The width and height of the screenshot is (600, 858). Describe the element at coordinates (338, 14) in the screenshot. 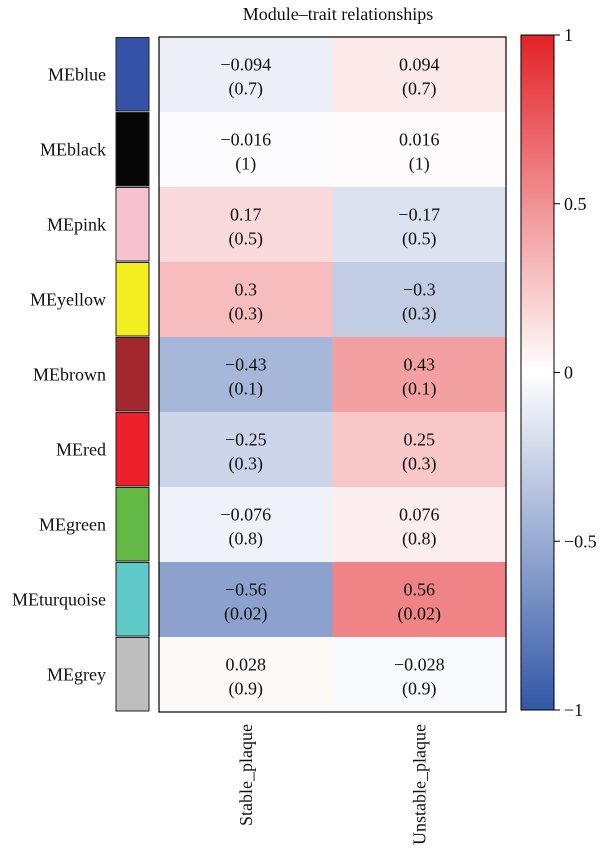

I see `chart-title: Module–trait relationships` at that location.